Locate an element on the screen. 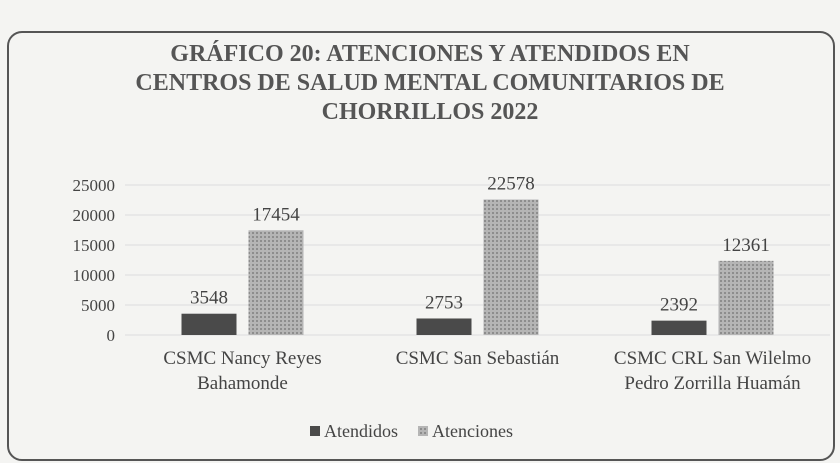 Image resolution: width=840 pixels, height=463 pixels. y-tick-label: 0 is located at coordinates (111, 335).